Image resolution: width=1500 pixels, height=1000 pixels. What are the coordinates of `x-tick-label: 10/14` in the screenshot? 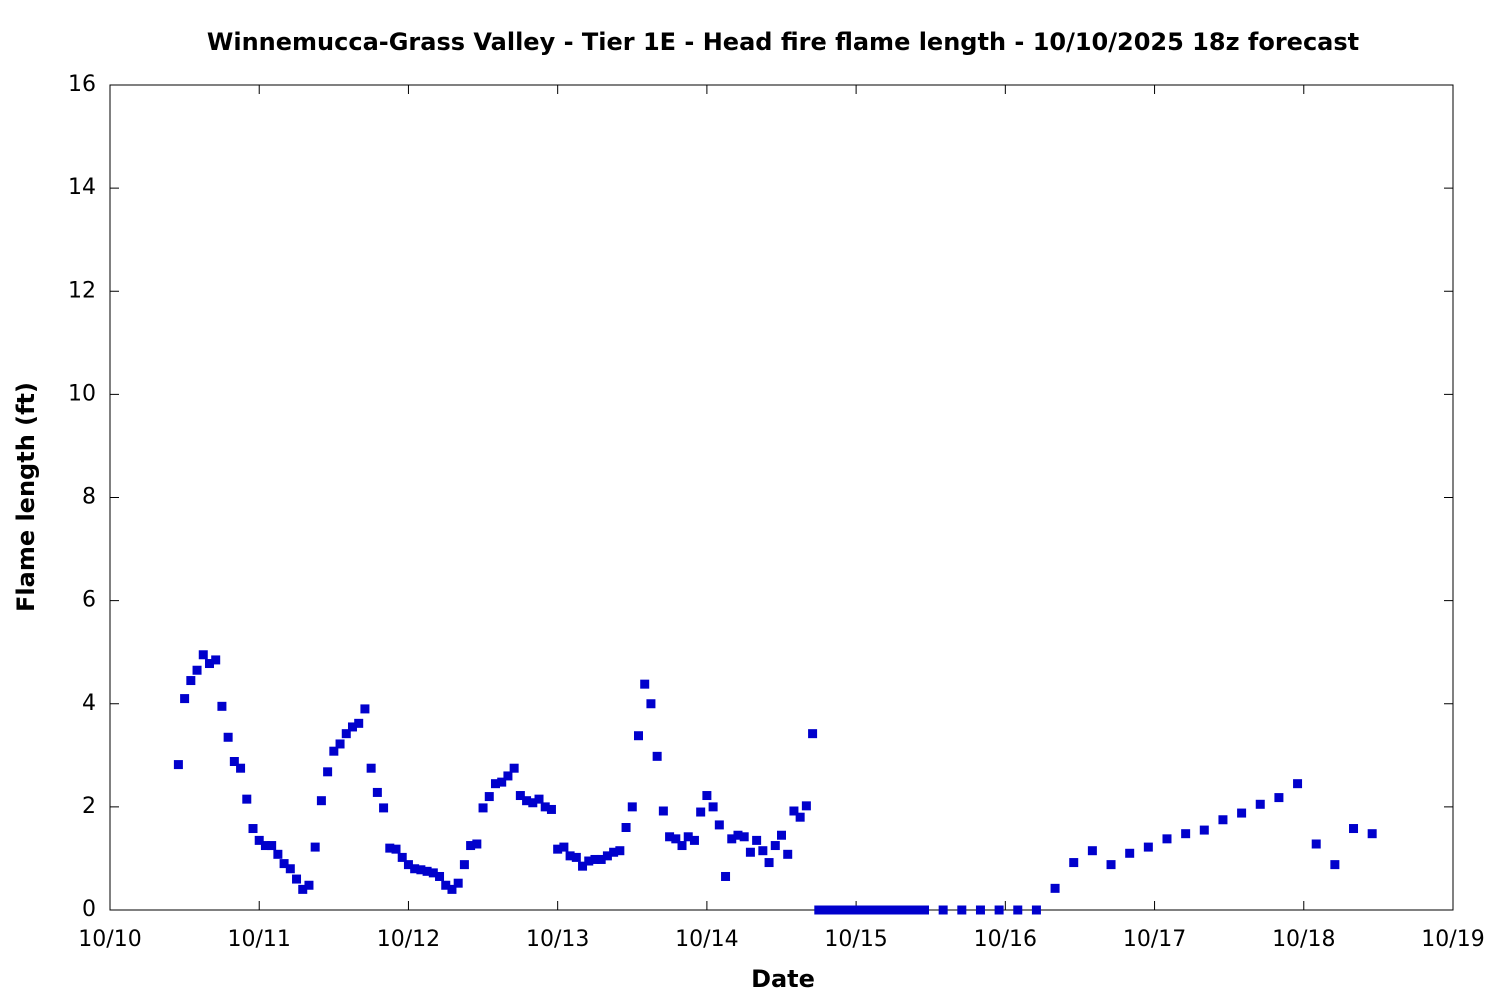 It's located at (706, 939).